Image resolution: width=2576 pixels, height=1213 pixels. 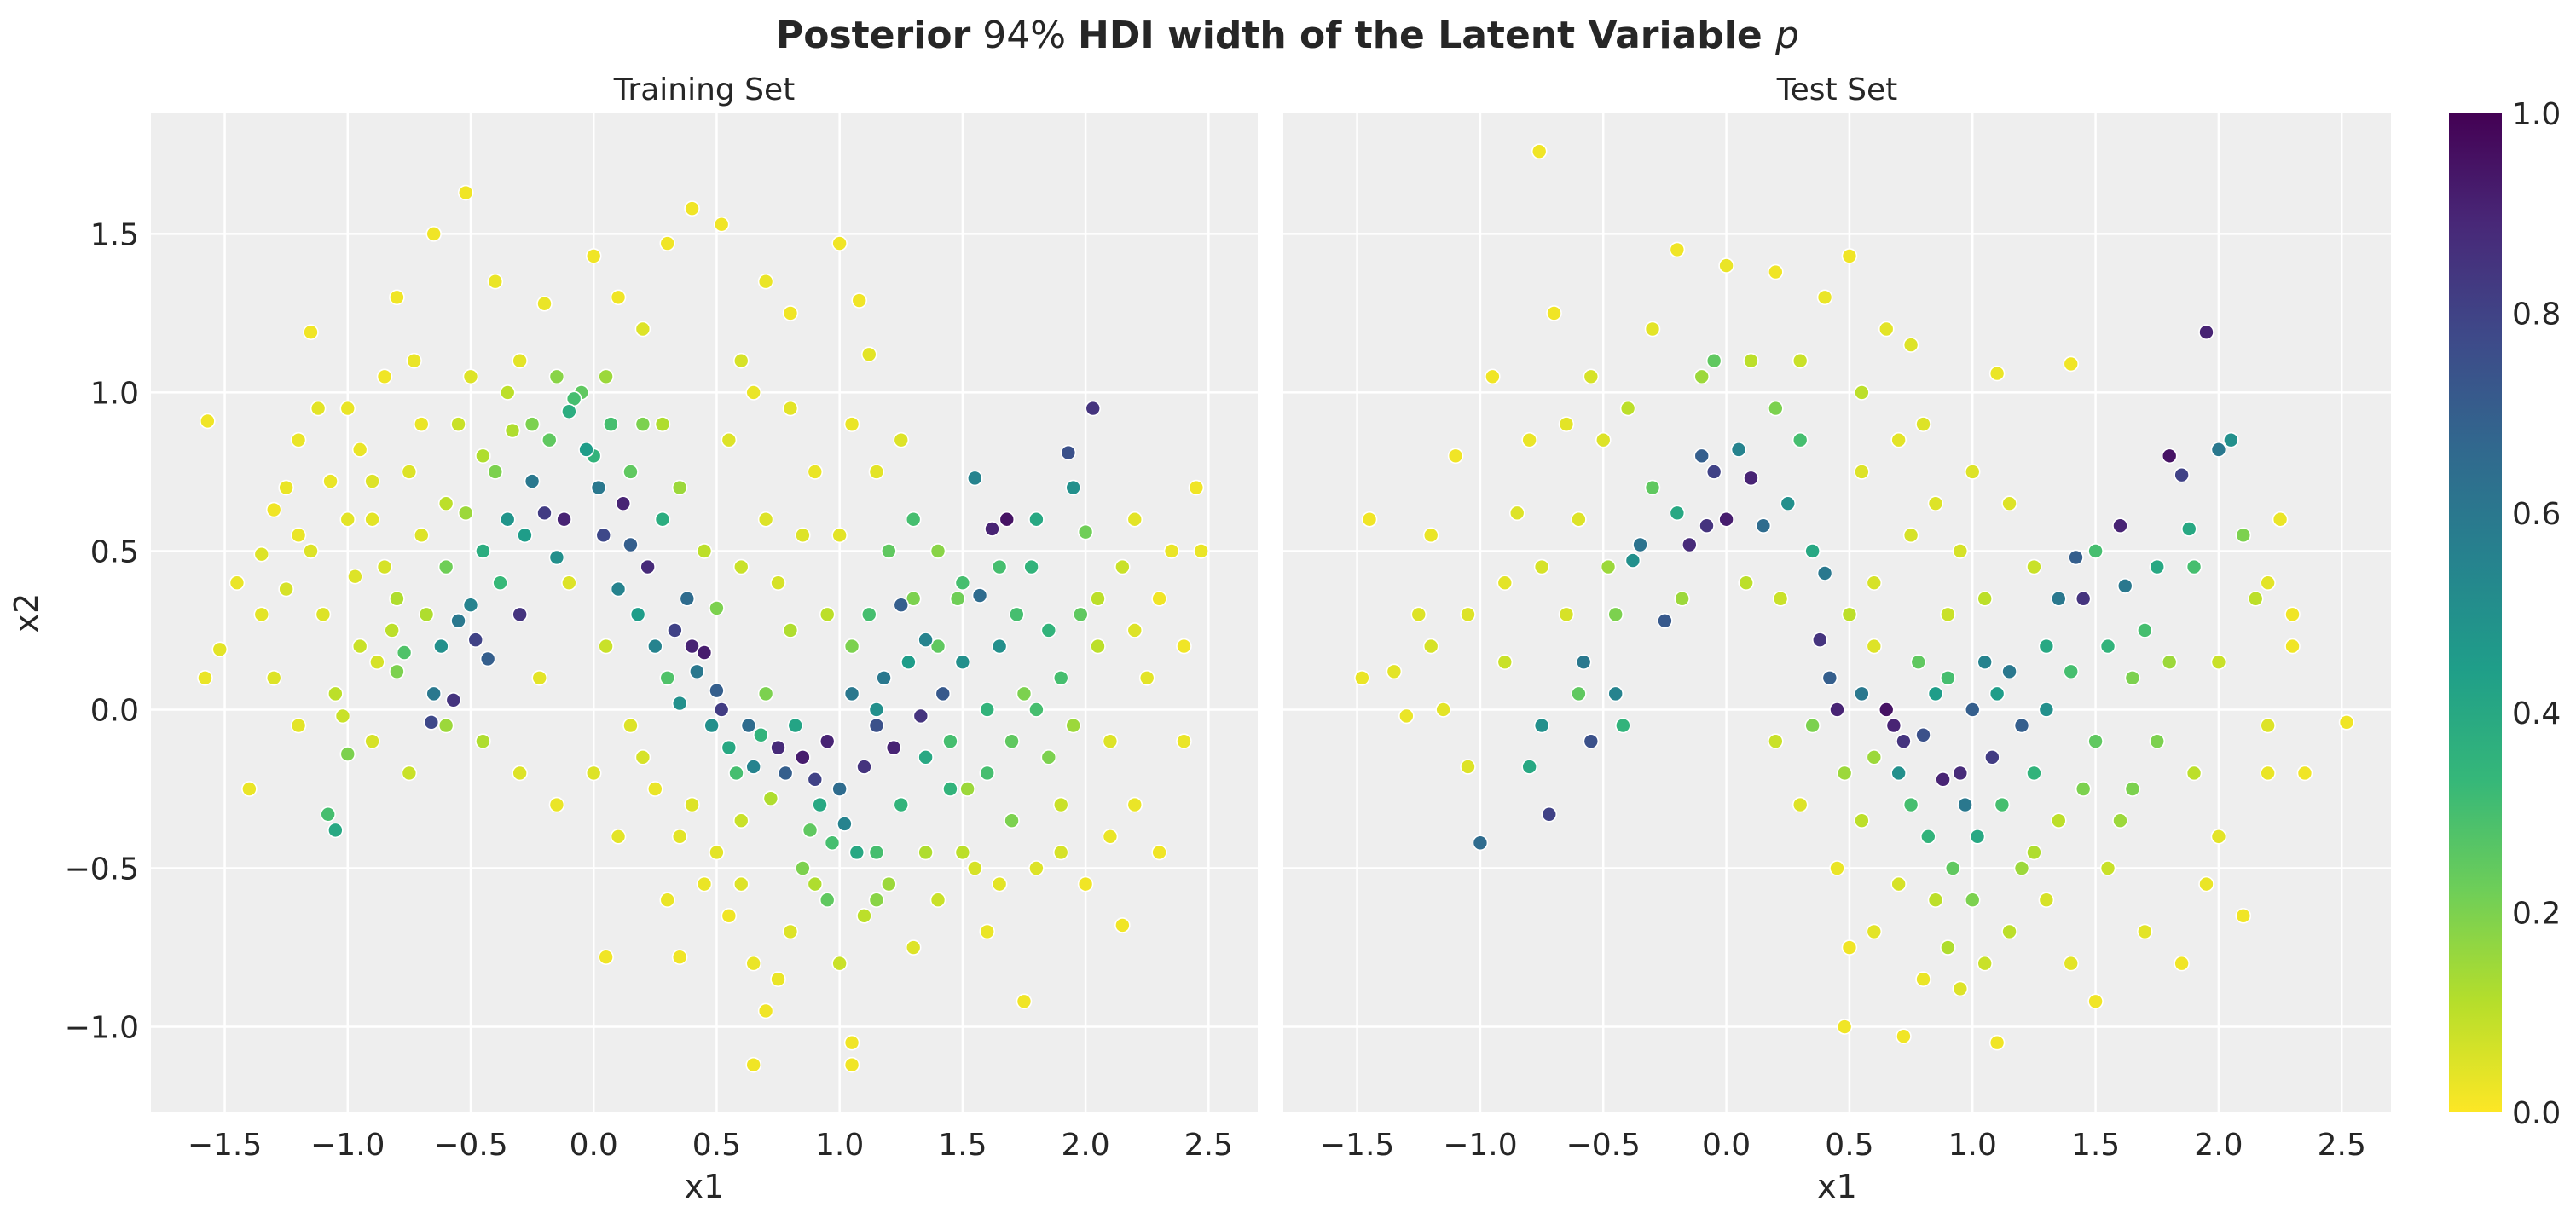 What do you see at coordinates (1849, 1145) in the screenshot?
I see `x-tick-label: 0.5` at bounding box center [1849, 1145].